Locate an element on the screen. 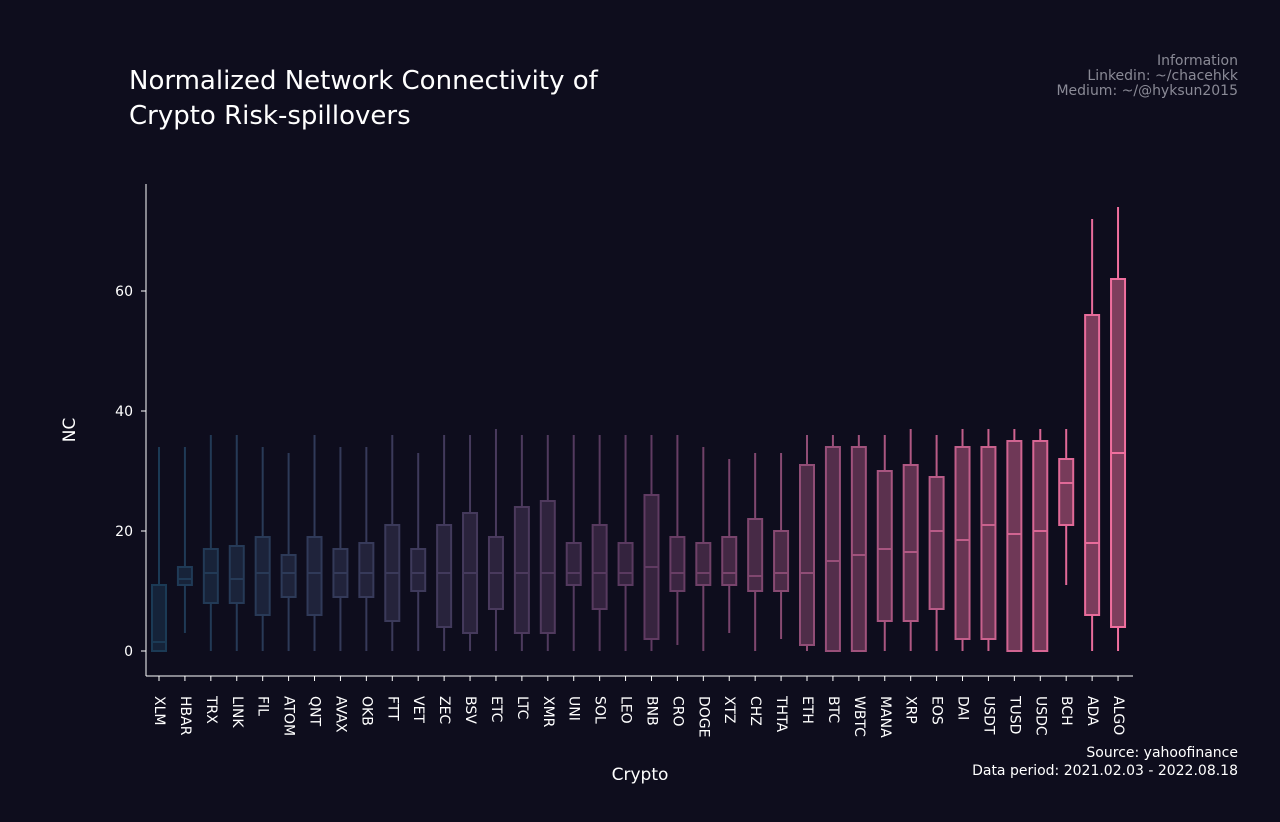 The height and width of the screenshot is (822, 1280). x-tick-label: XLM is located at coordinates (159, 710).